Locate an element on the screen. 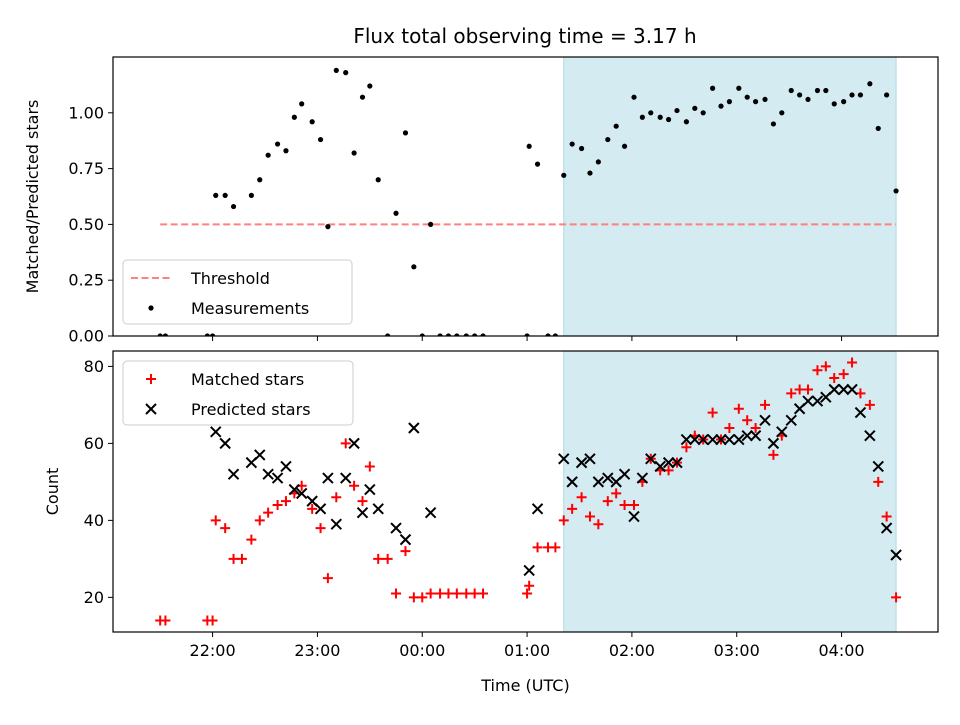 The width and height of the screenshot is (960, 725). x-tick-label: 03:00 is located at coordinates (737, 650).